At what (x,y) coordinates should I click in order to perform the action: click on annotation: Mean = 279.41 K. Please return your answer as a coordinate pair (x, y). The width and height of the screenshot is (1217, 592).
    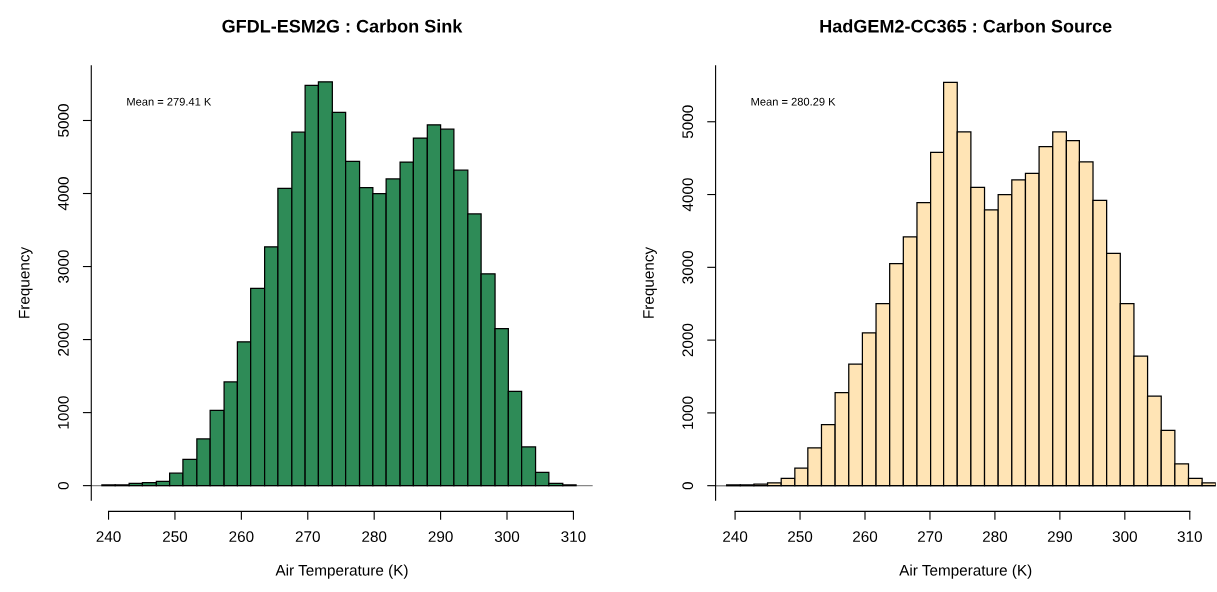
    Looking at the image, I should click on (169, 101).